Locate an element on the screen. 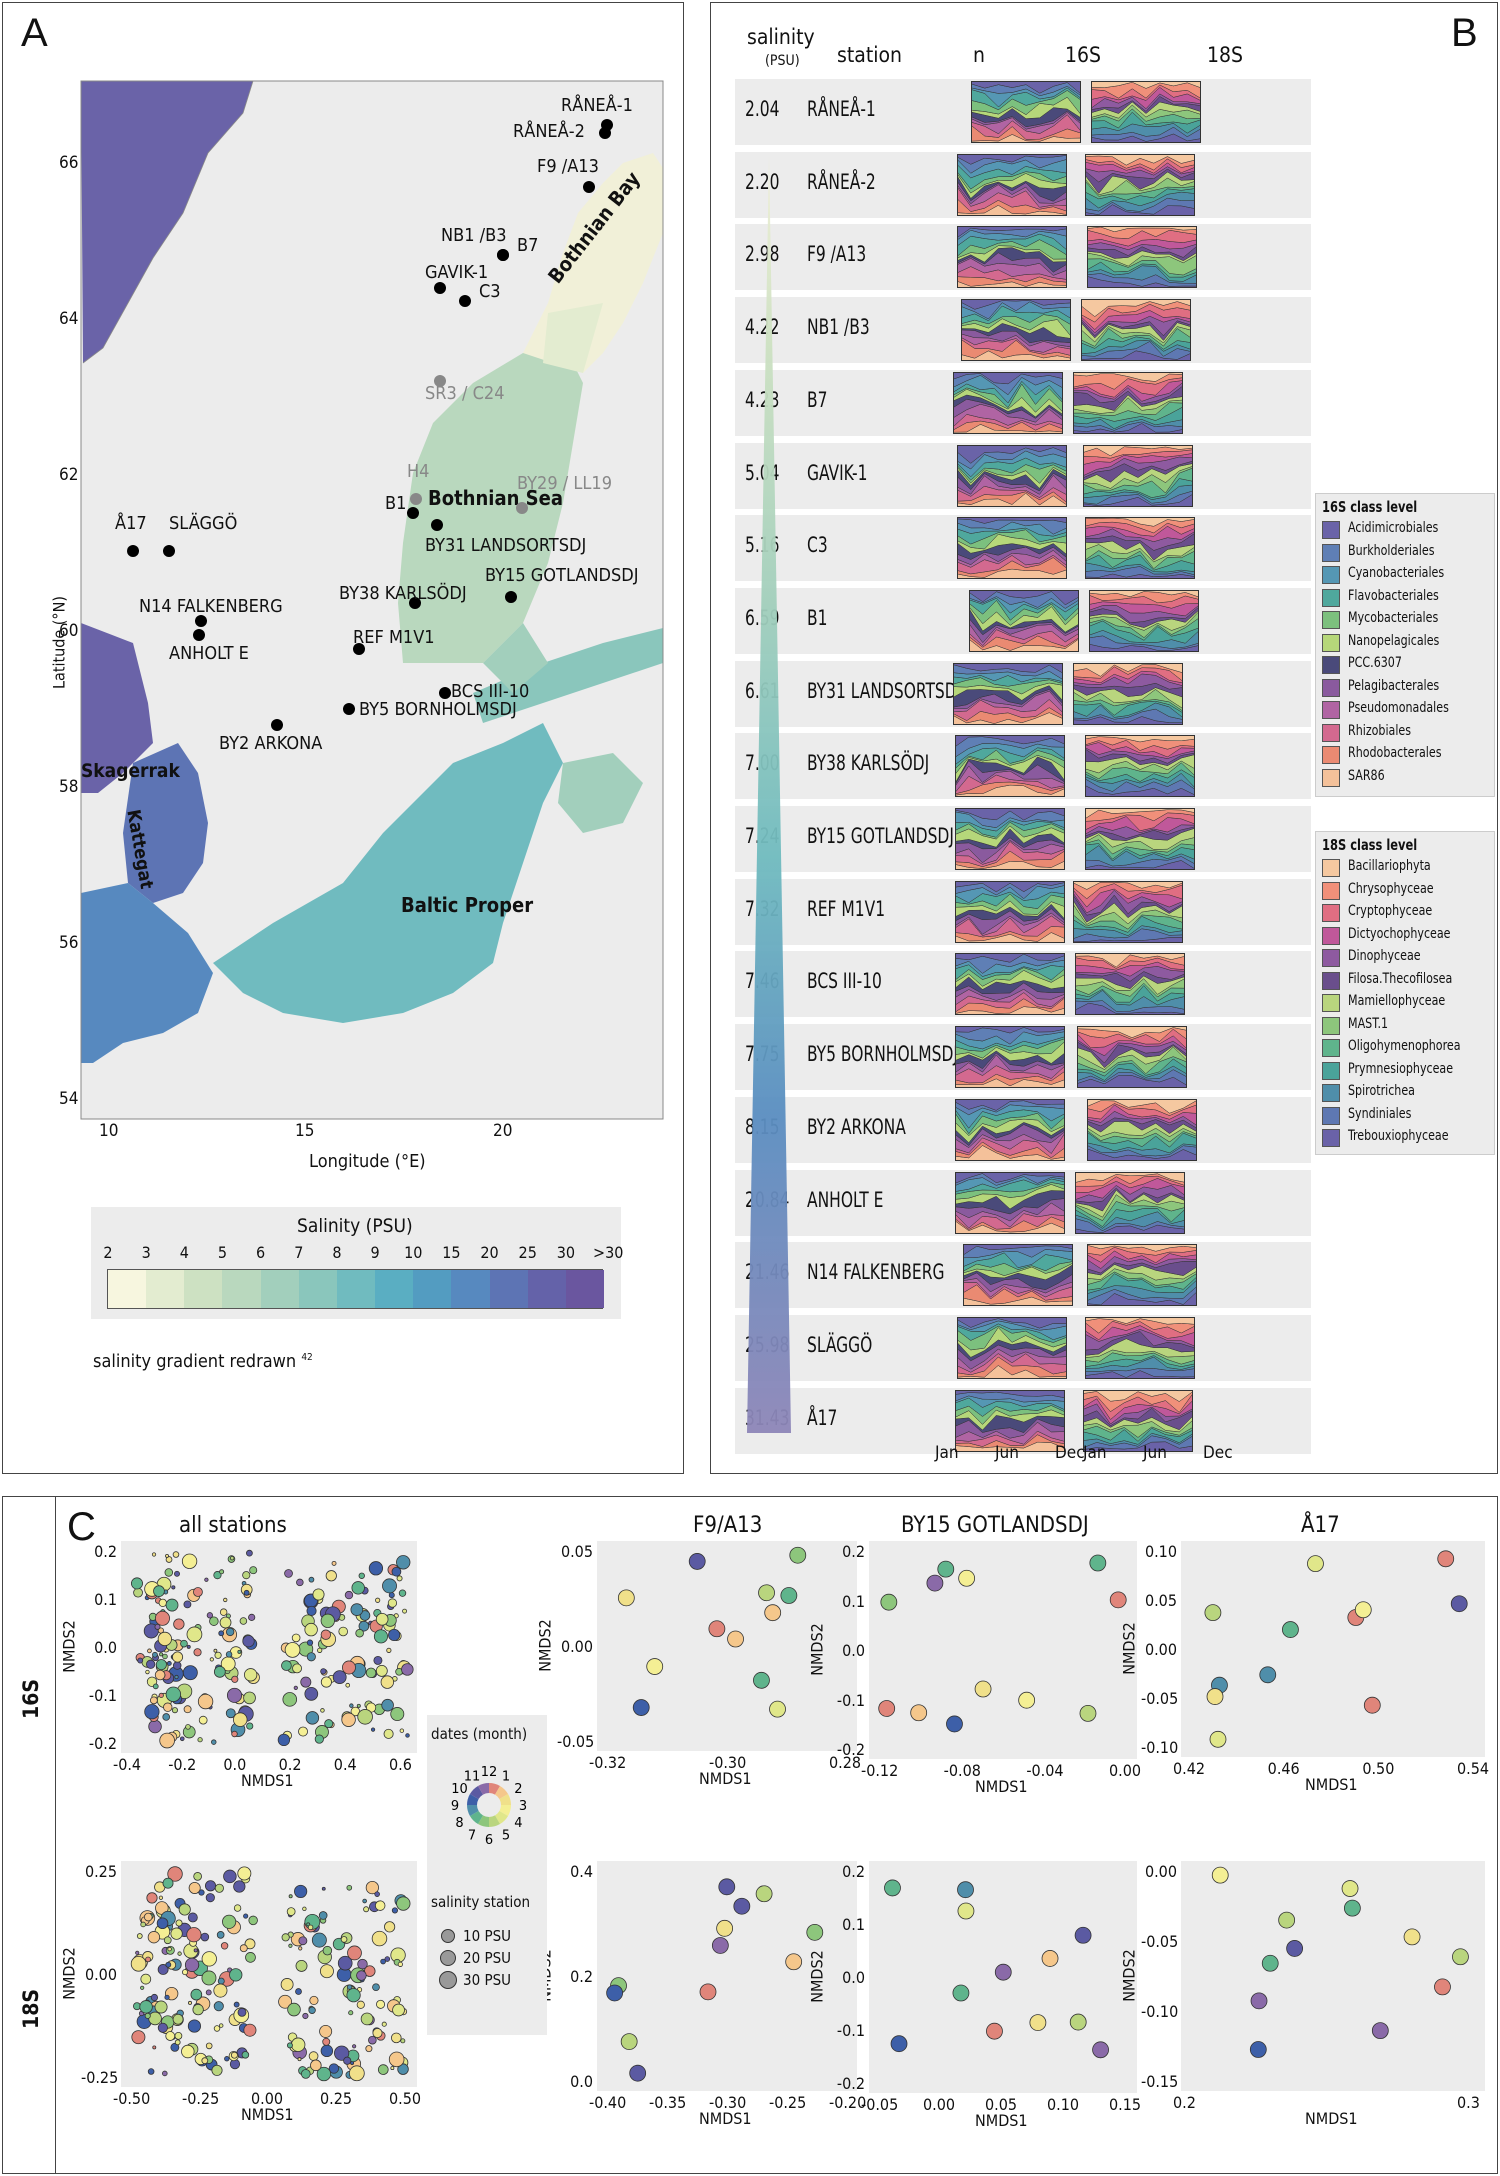 This screenshot has height=2176, width=1500. title-a17: Å17 is located at coordinates (1320, 1525).